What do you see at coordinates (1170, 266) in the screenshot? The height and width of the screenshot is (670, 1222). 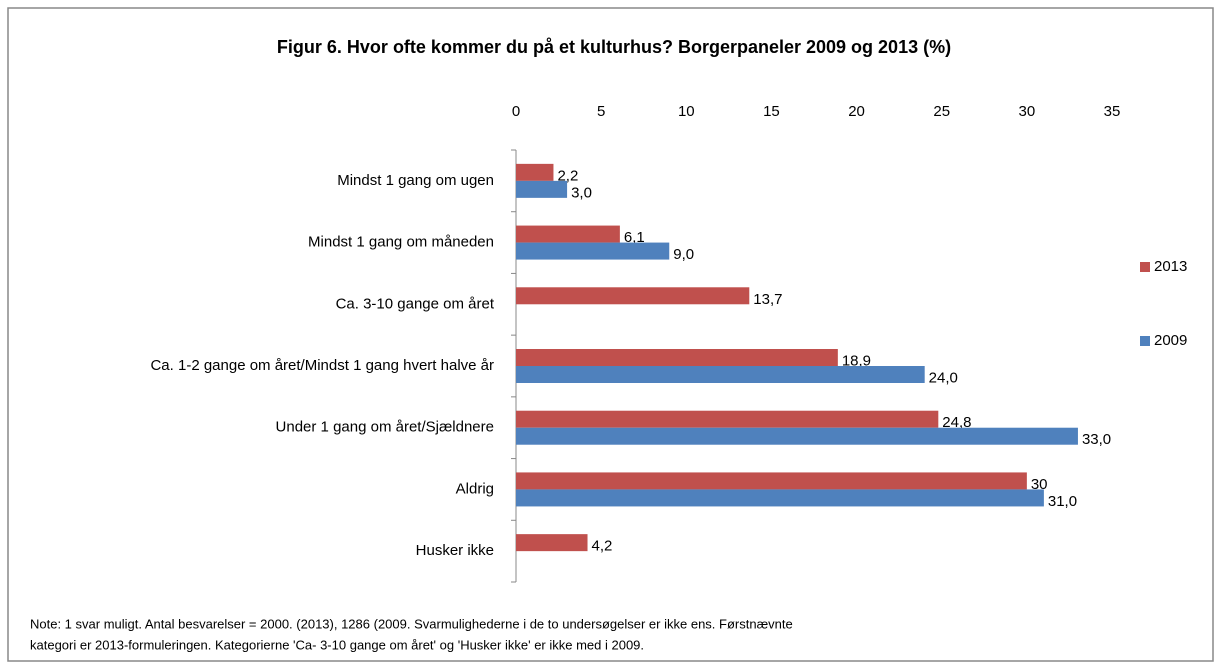 I see `legend-label: 2013` at bounding box center [1170, 266].